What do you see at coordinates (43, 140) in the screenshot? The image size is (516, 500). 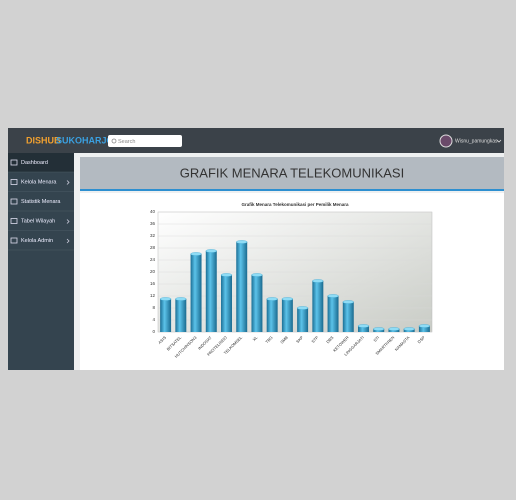 I see `brand-a: DISHUB` at bounding box center [43, 140].